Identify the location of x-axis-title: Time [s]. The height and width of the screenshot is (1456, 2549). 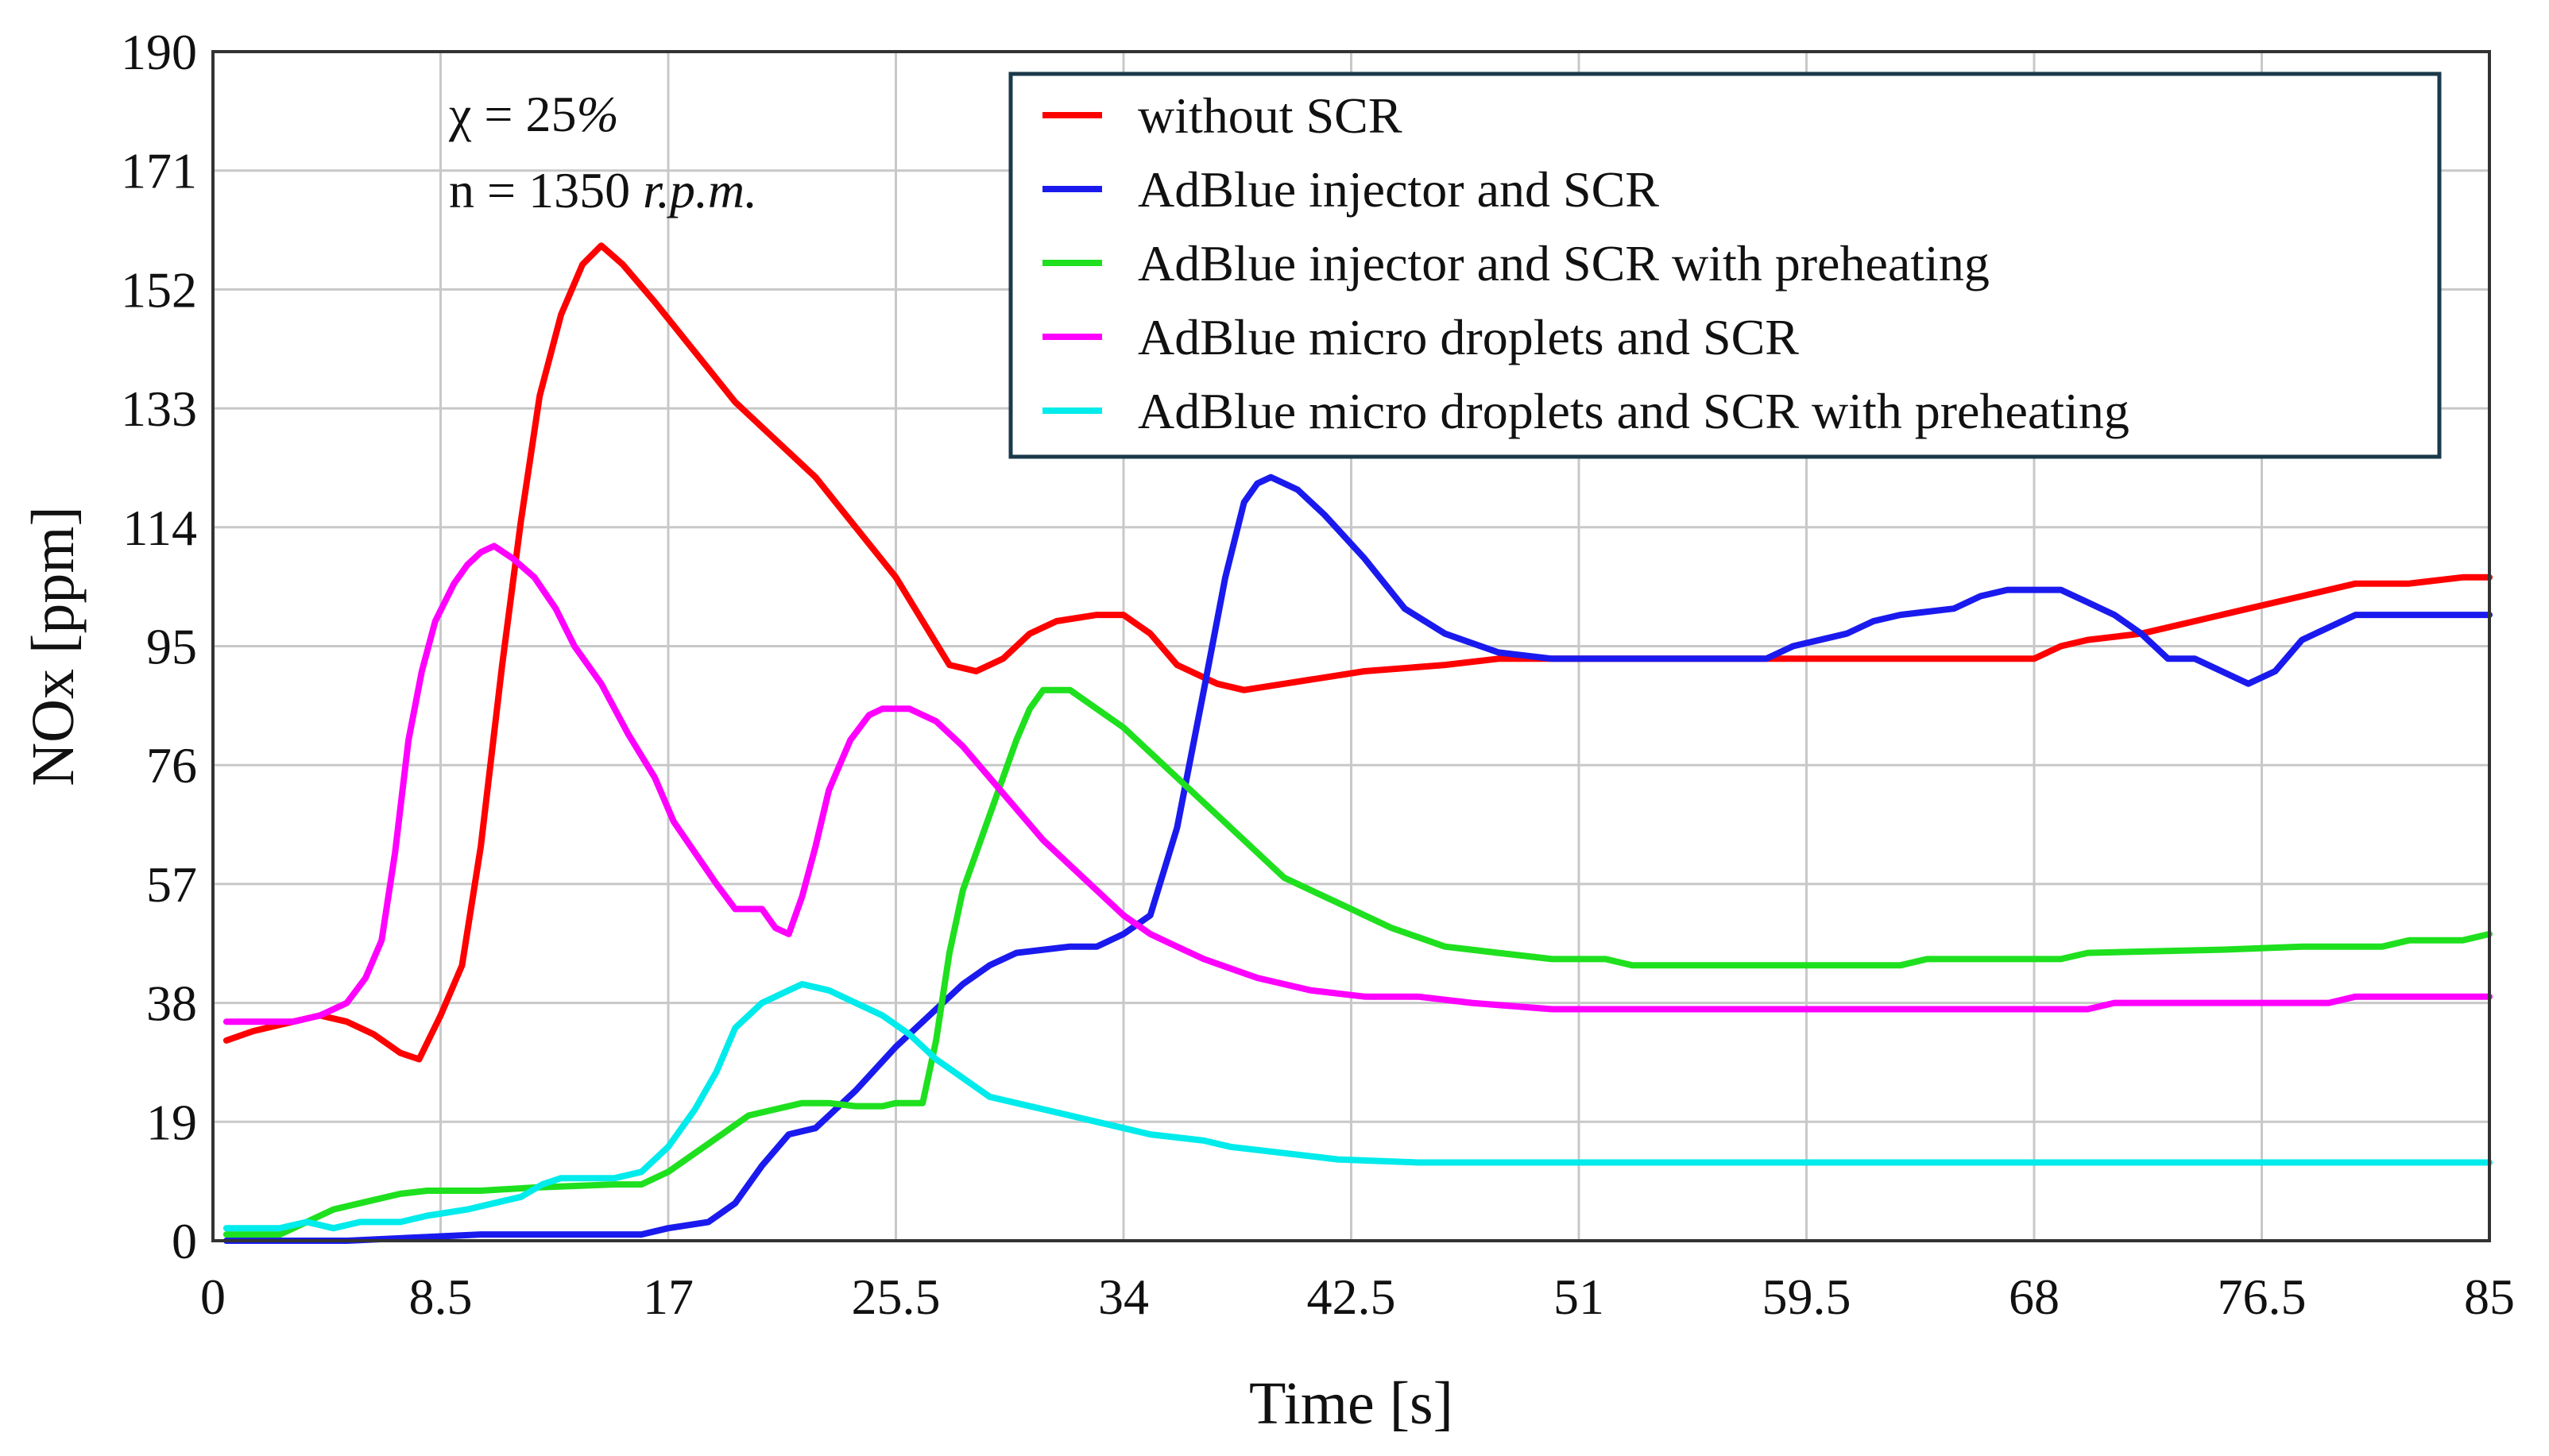
(1351, 1403).